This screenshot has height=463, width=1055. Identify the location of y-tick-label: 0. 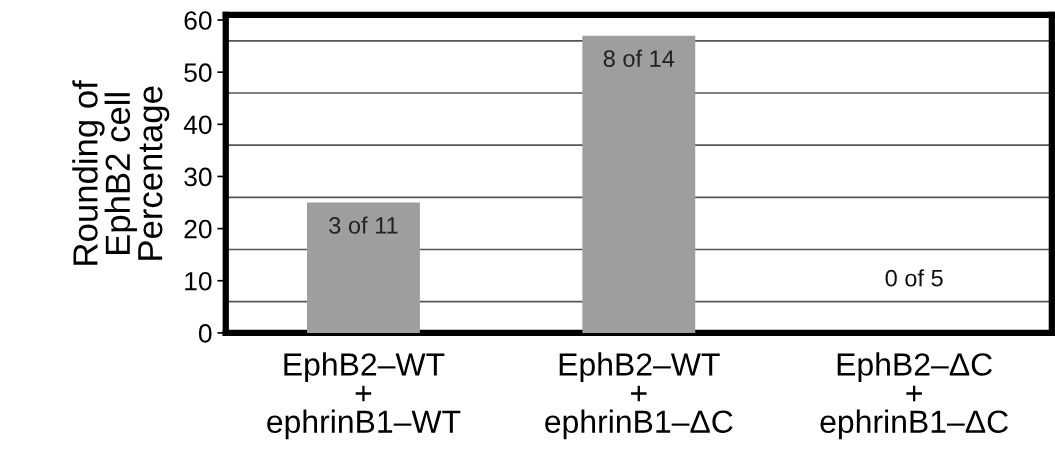
(205, 333).